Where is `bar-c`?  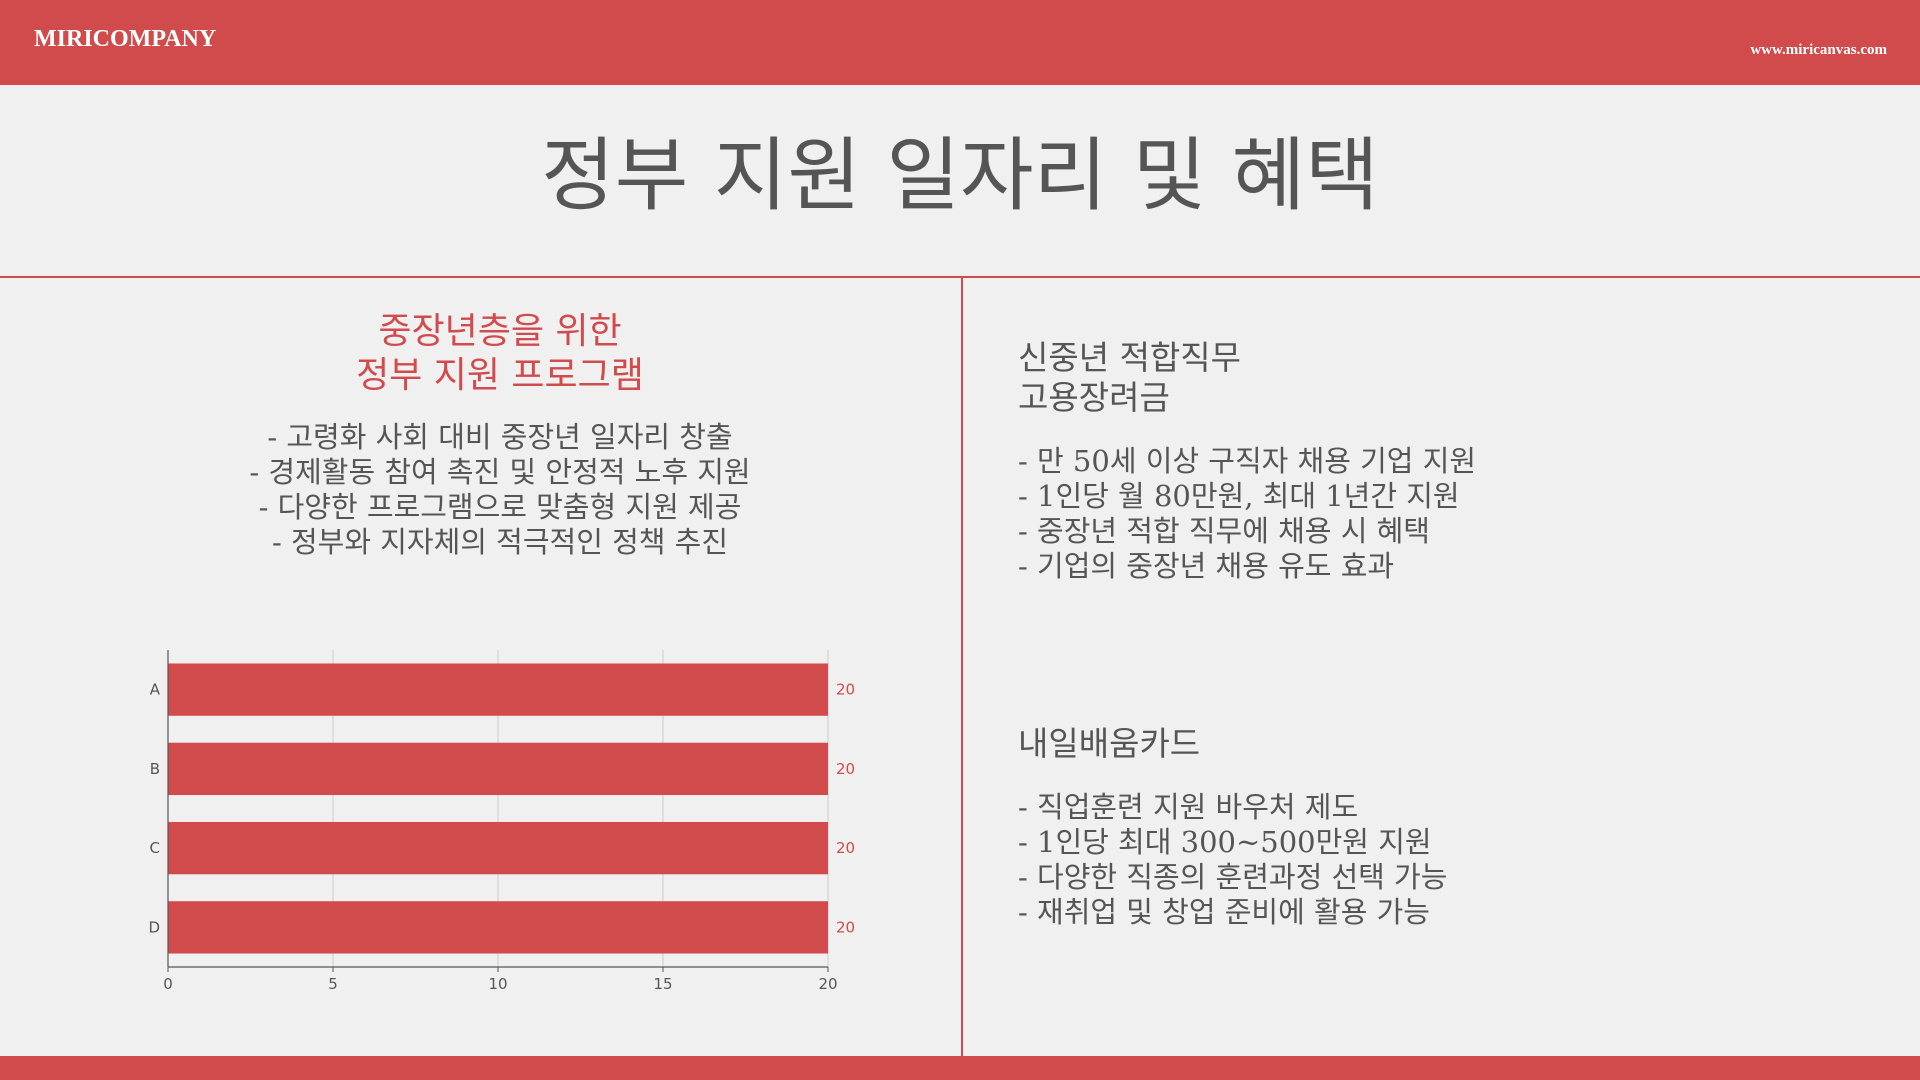 bar-c is located at coordinates (498, 848).